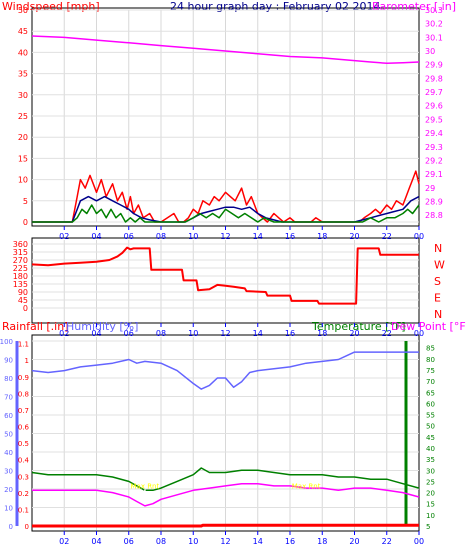 This screenshot has width=466, height=555. Describe the element at coordinates (161, 541) in the screenshot. I see `rain-x-tick-label: 08` at that location.